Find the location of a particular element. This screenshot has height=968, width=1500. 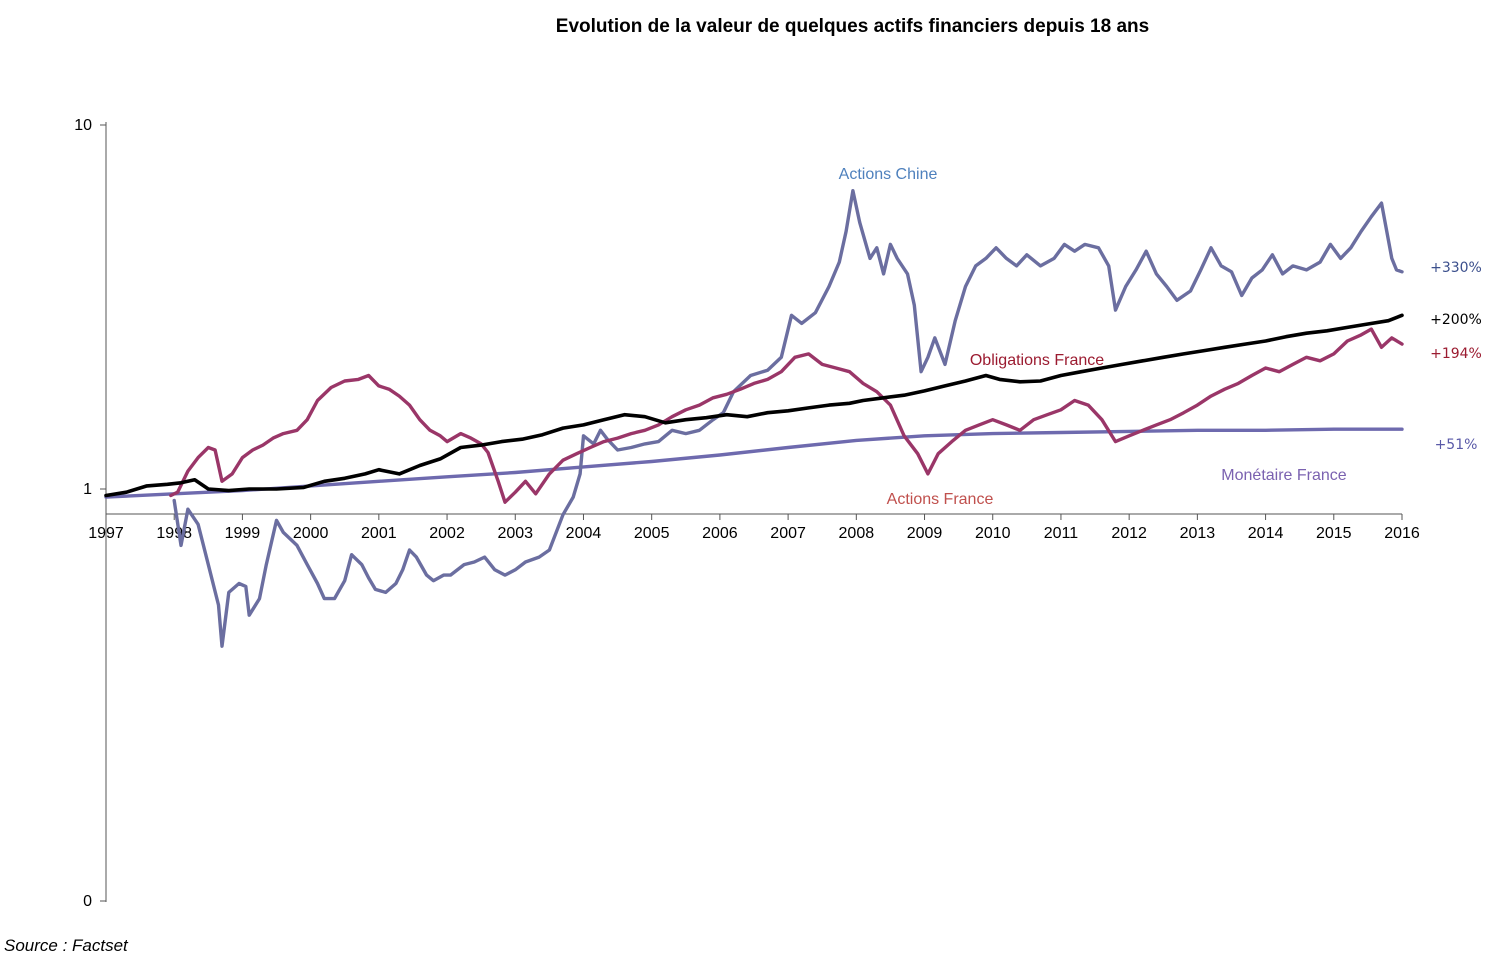

x-tick-label: 2004 is located at coordinates (584, 533).